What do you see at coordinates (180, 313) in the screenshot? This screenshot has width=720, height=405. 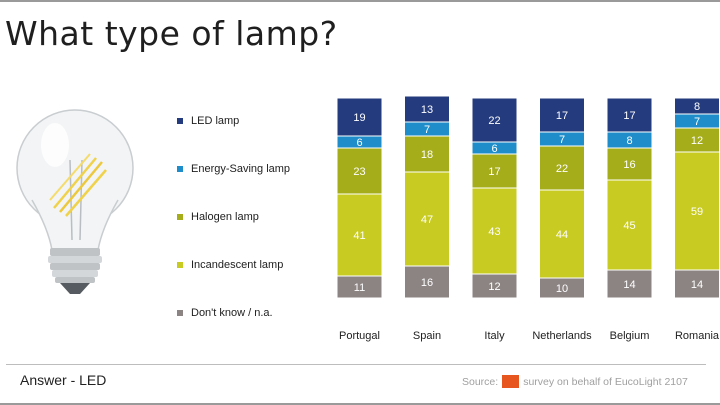 I see `legend-swatch-dont-know` at bounding box center [180, 313].